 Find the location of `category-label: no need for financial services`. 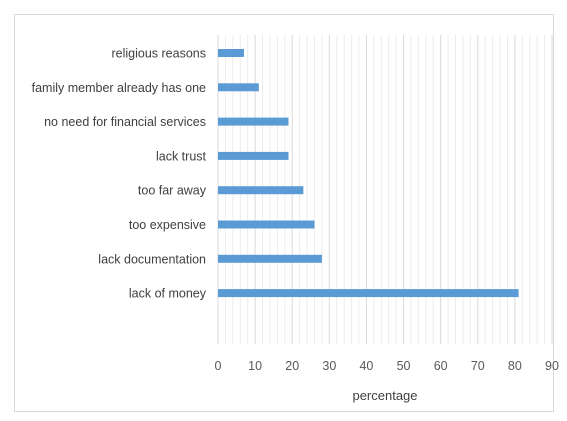

category-label: no need for financial services is located at coordinates (125, 122).